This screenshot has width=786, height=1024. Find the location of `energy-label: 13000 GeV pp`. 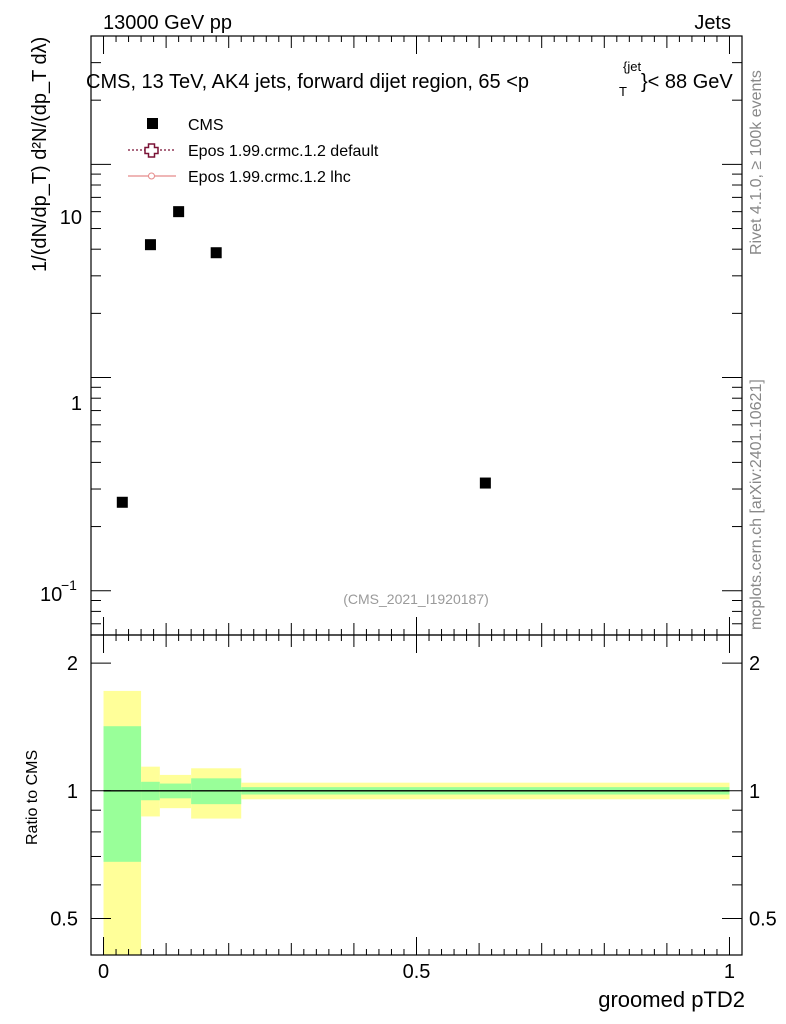

energy-label: 13000 GeV pp is located at coordinates (167, 23).